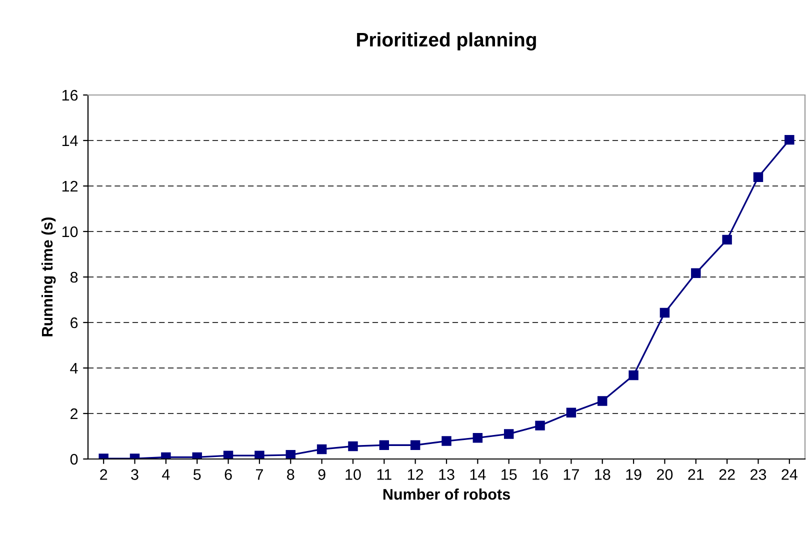 This screenshot has height=543, width=810. I want to click on x-tick-label: 23, so click(758, 474).